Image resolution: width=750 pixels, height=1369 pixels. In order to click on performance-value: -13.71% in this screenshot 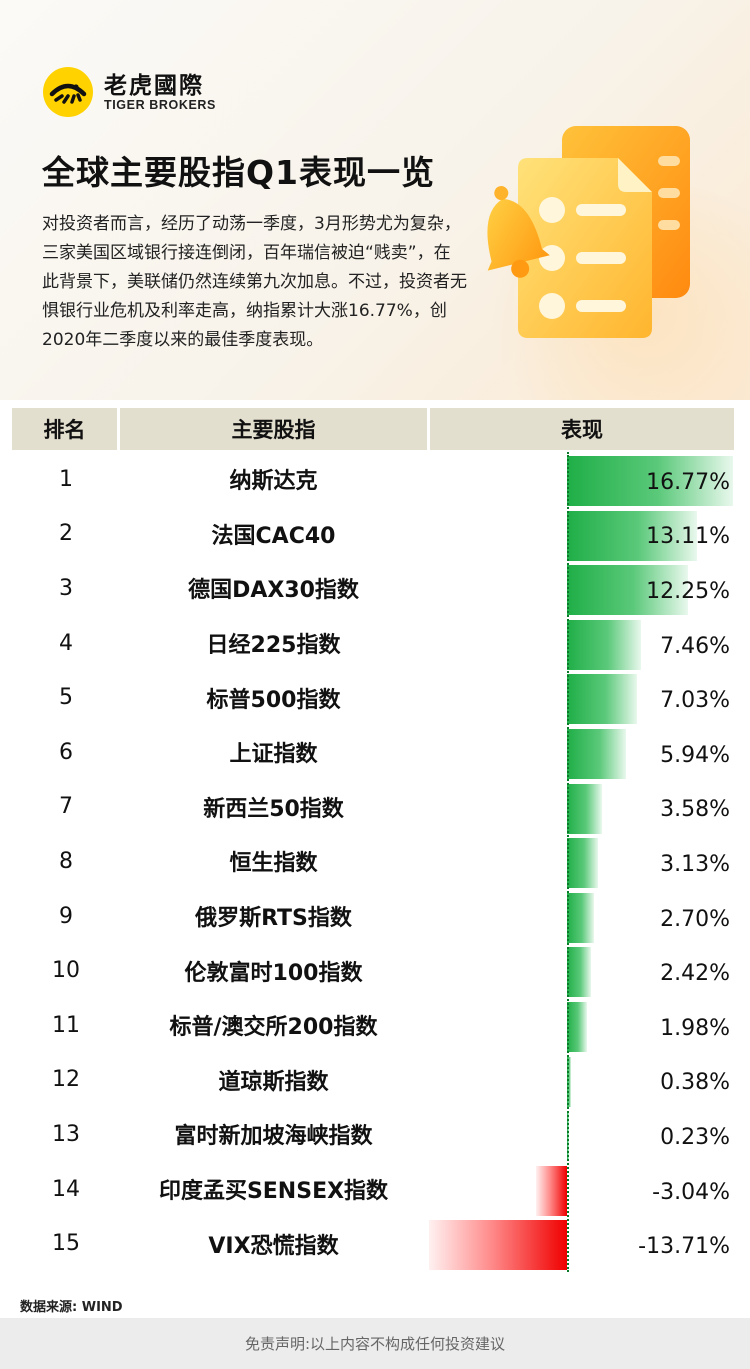, I will do `click(684, 1247)`.